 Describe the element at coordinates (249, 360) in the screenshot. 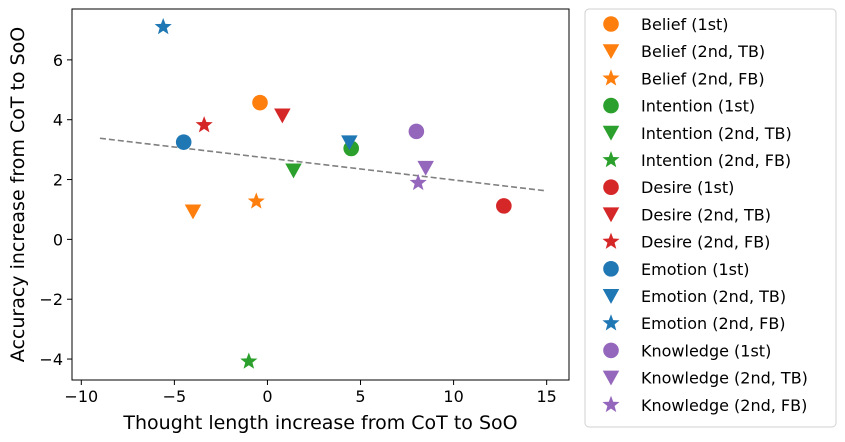

I see `point-intention-2nd-fb` at that location.